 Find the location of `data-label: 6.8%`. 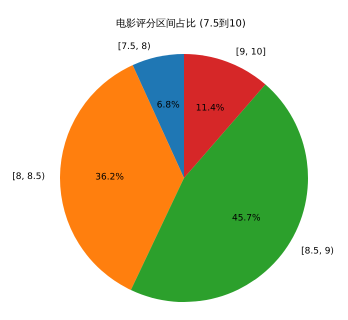

data-label: 6.8% is located at coordinates (168, 105).